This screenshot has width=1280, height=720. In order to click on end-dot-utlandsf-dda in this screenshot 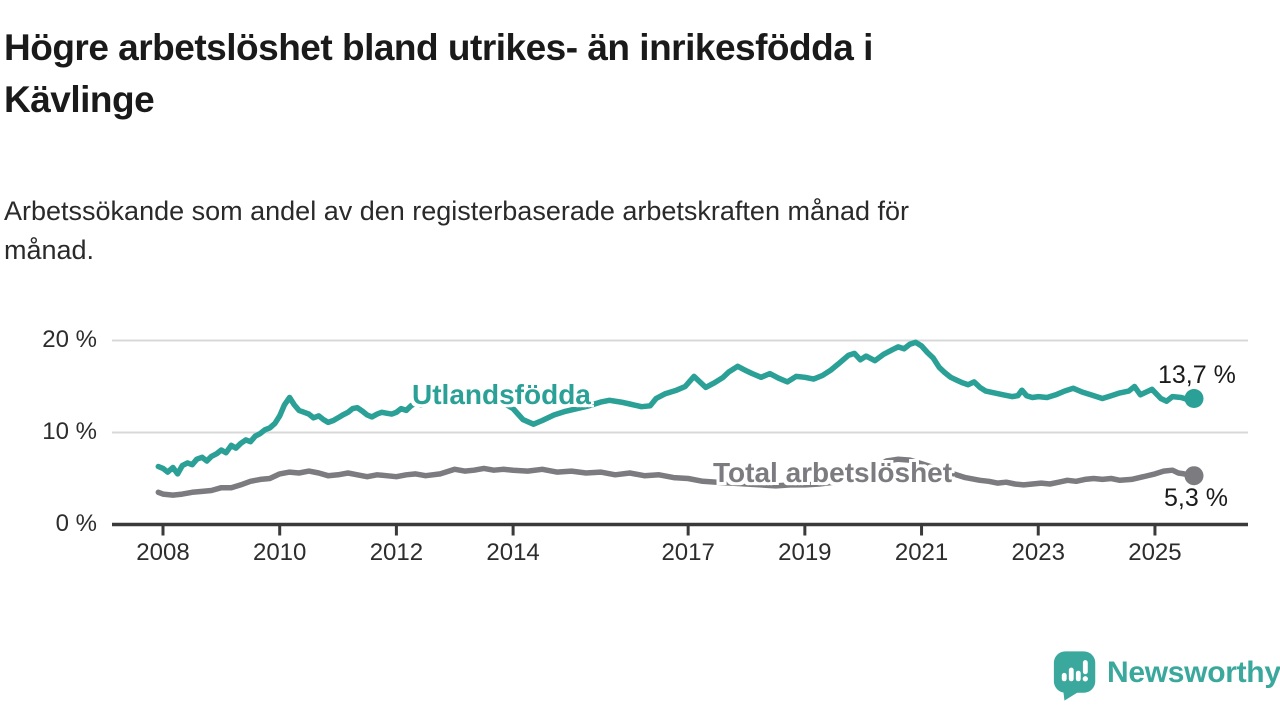, I will do `click(1194, 398)`.